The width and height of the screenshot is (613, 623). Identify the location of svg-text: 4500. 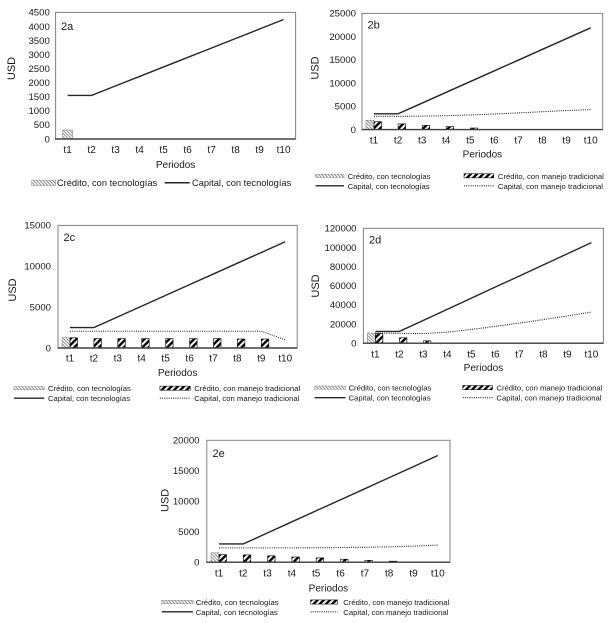
(38, 13).